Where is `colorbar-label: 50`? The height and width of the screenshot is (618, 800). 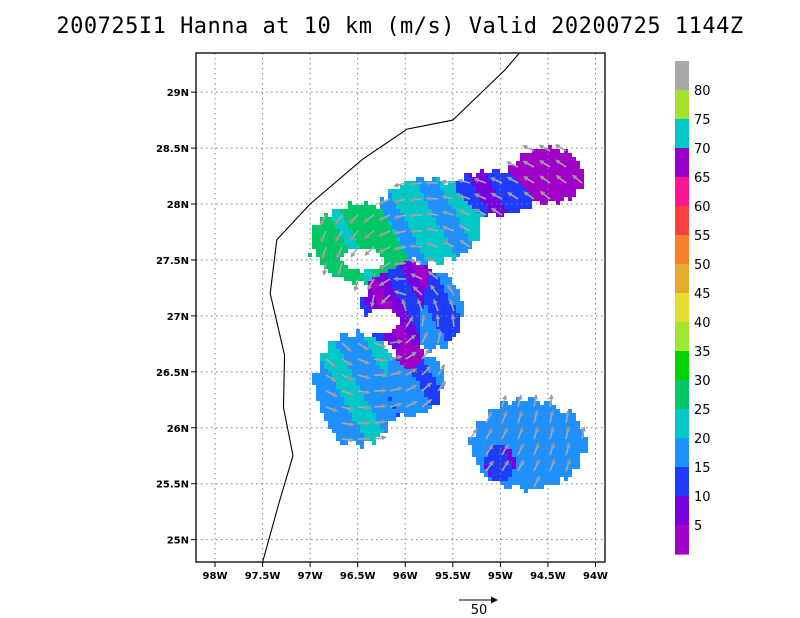
colorbar-label: 50 is located at coordinates (702, 265).